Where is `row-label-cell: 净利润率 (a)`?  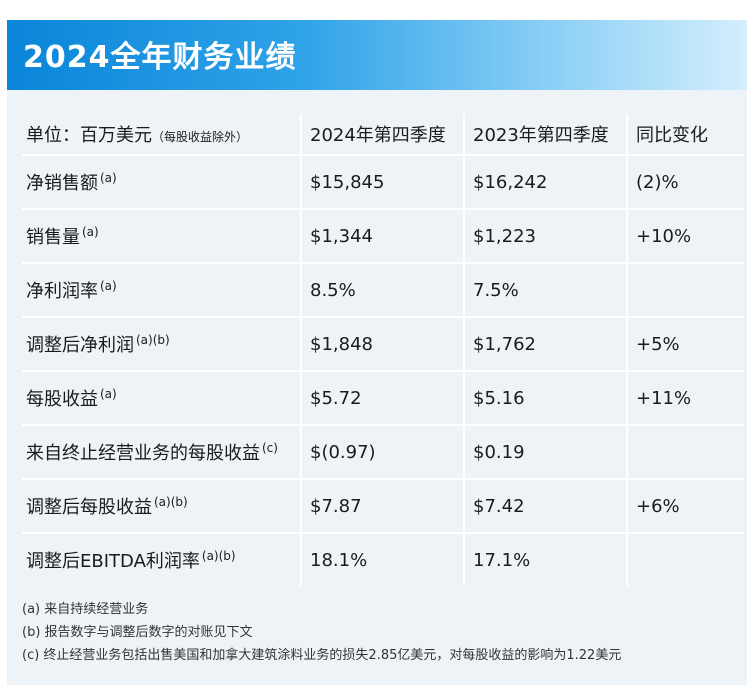
row-label-cell: 净利润率 (a) is located at coordinates (162, 291).